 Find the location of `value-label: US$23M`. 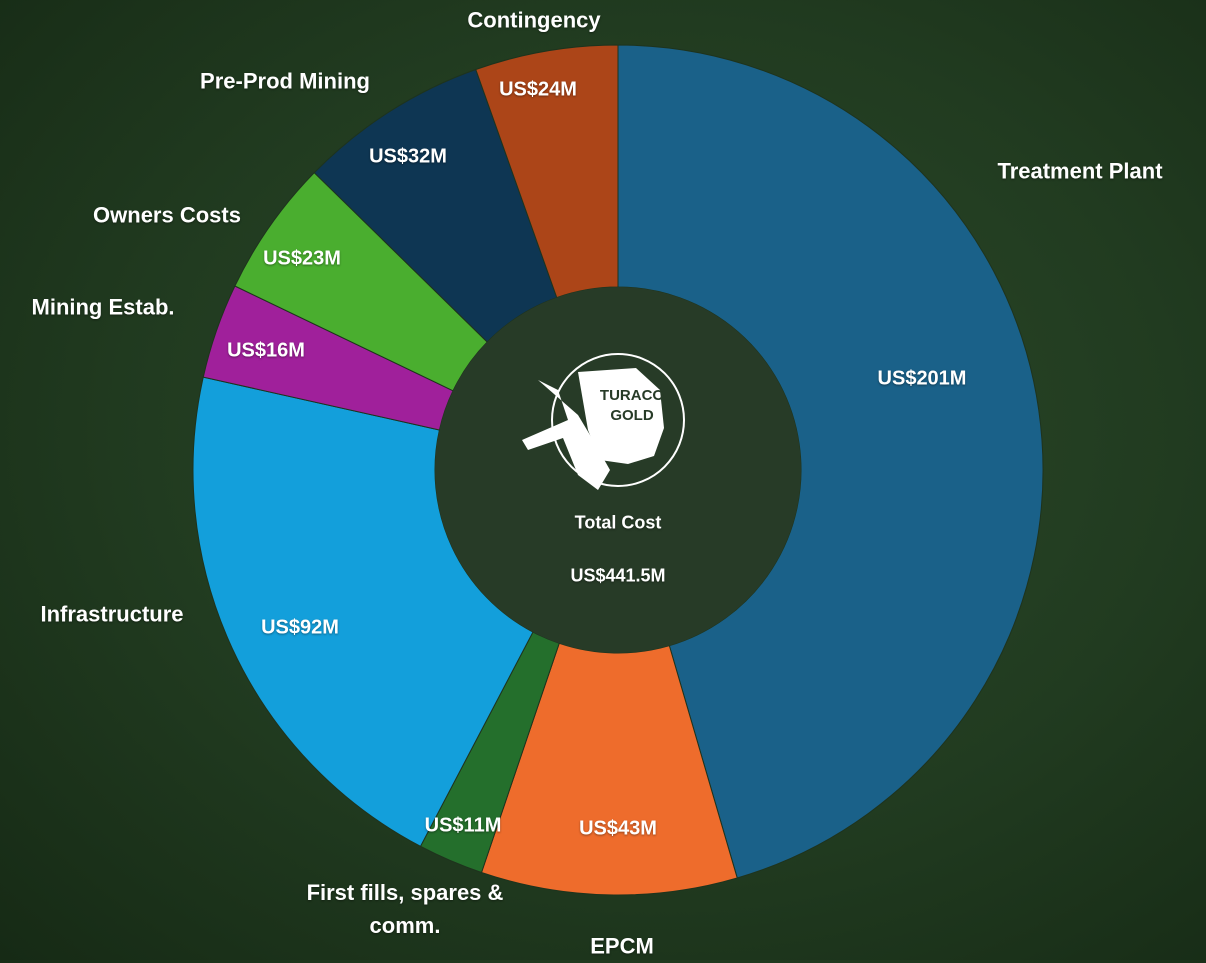

value-label: US$23M is located at coordinates (302, 258).